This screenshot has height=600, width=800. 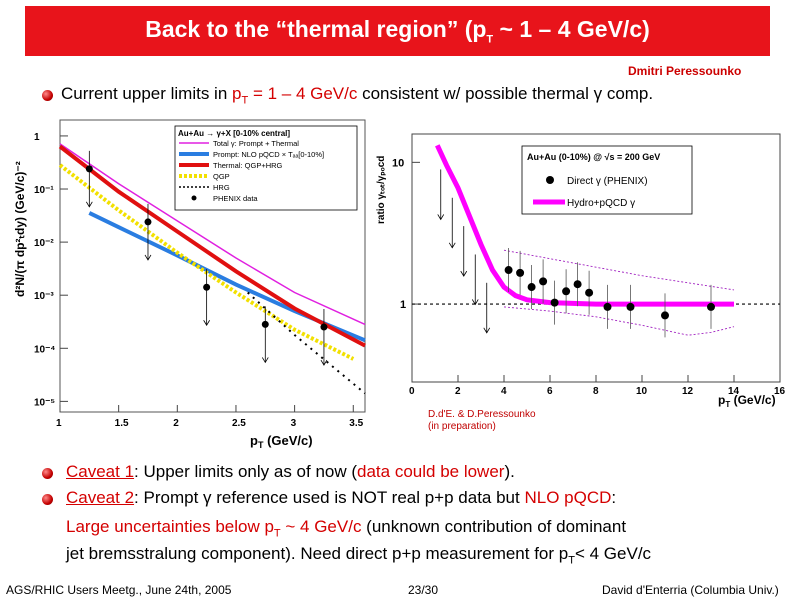 What do you see at coordinates (44, 349) in the screenshot?
I see `left-ytick-label: 10⁻⁴` at bounding box center [44, 349].